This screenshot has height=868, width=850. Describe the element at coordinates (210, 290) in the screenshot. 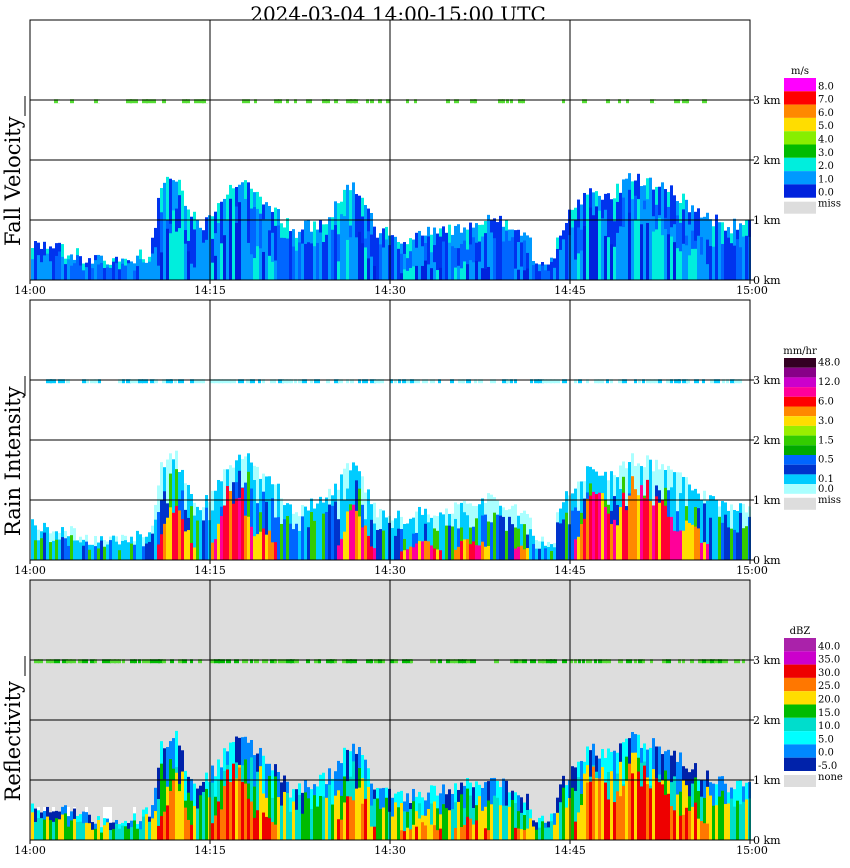

I see `x-tick-label: 14:15` at that location.